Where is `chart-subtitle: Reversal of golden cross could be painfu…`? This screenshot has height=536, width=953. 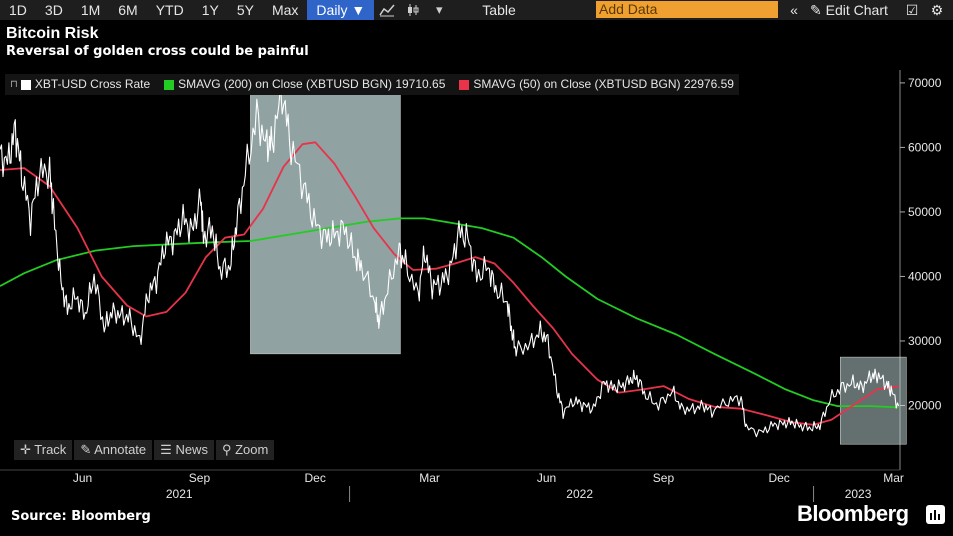
chart-subtitle: Reversal of golden cross could be painfu… is located at coordinates (157, 51).